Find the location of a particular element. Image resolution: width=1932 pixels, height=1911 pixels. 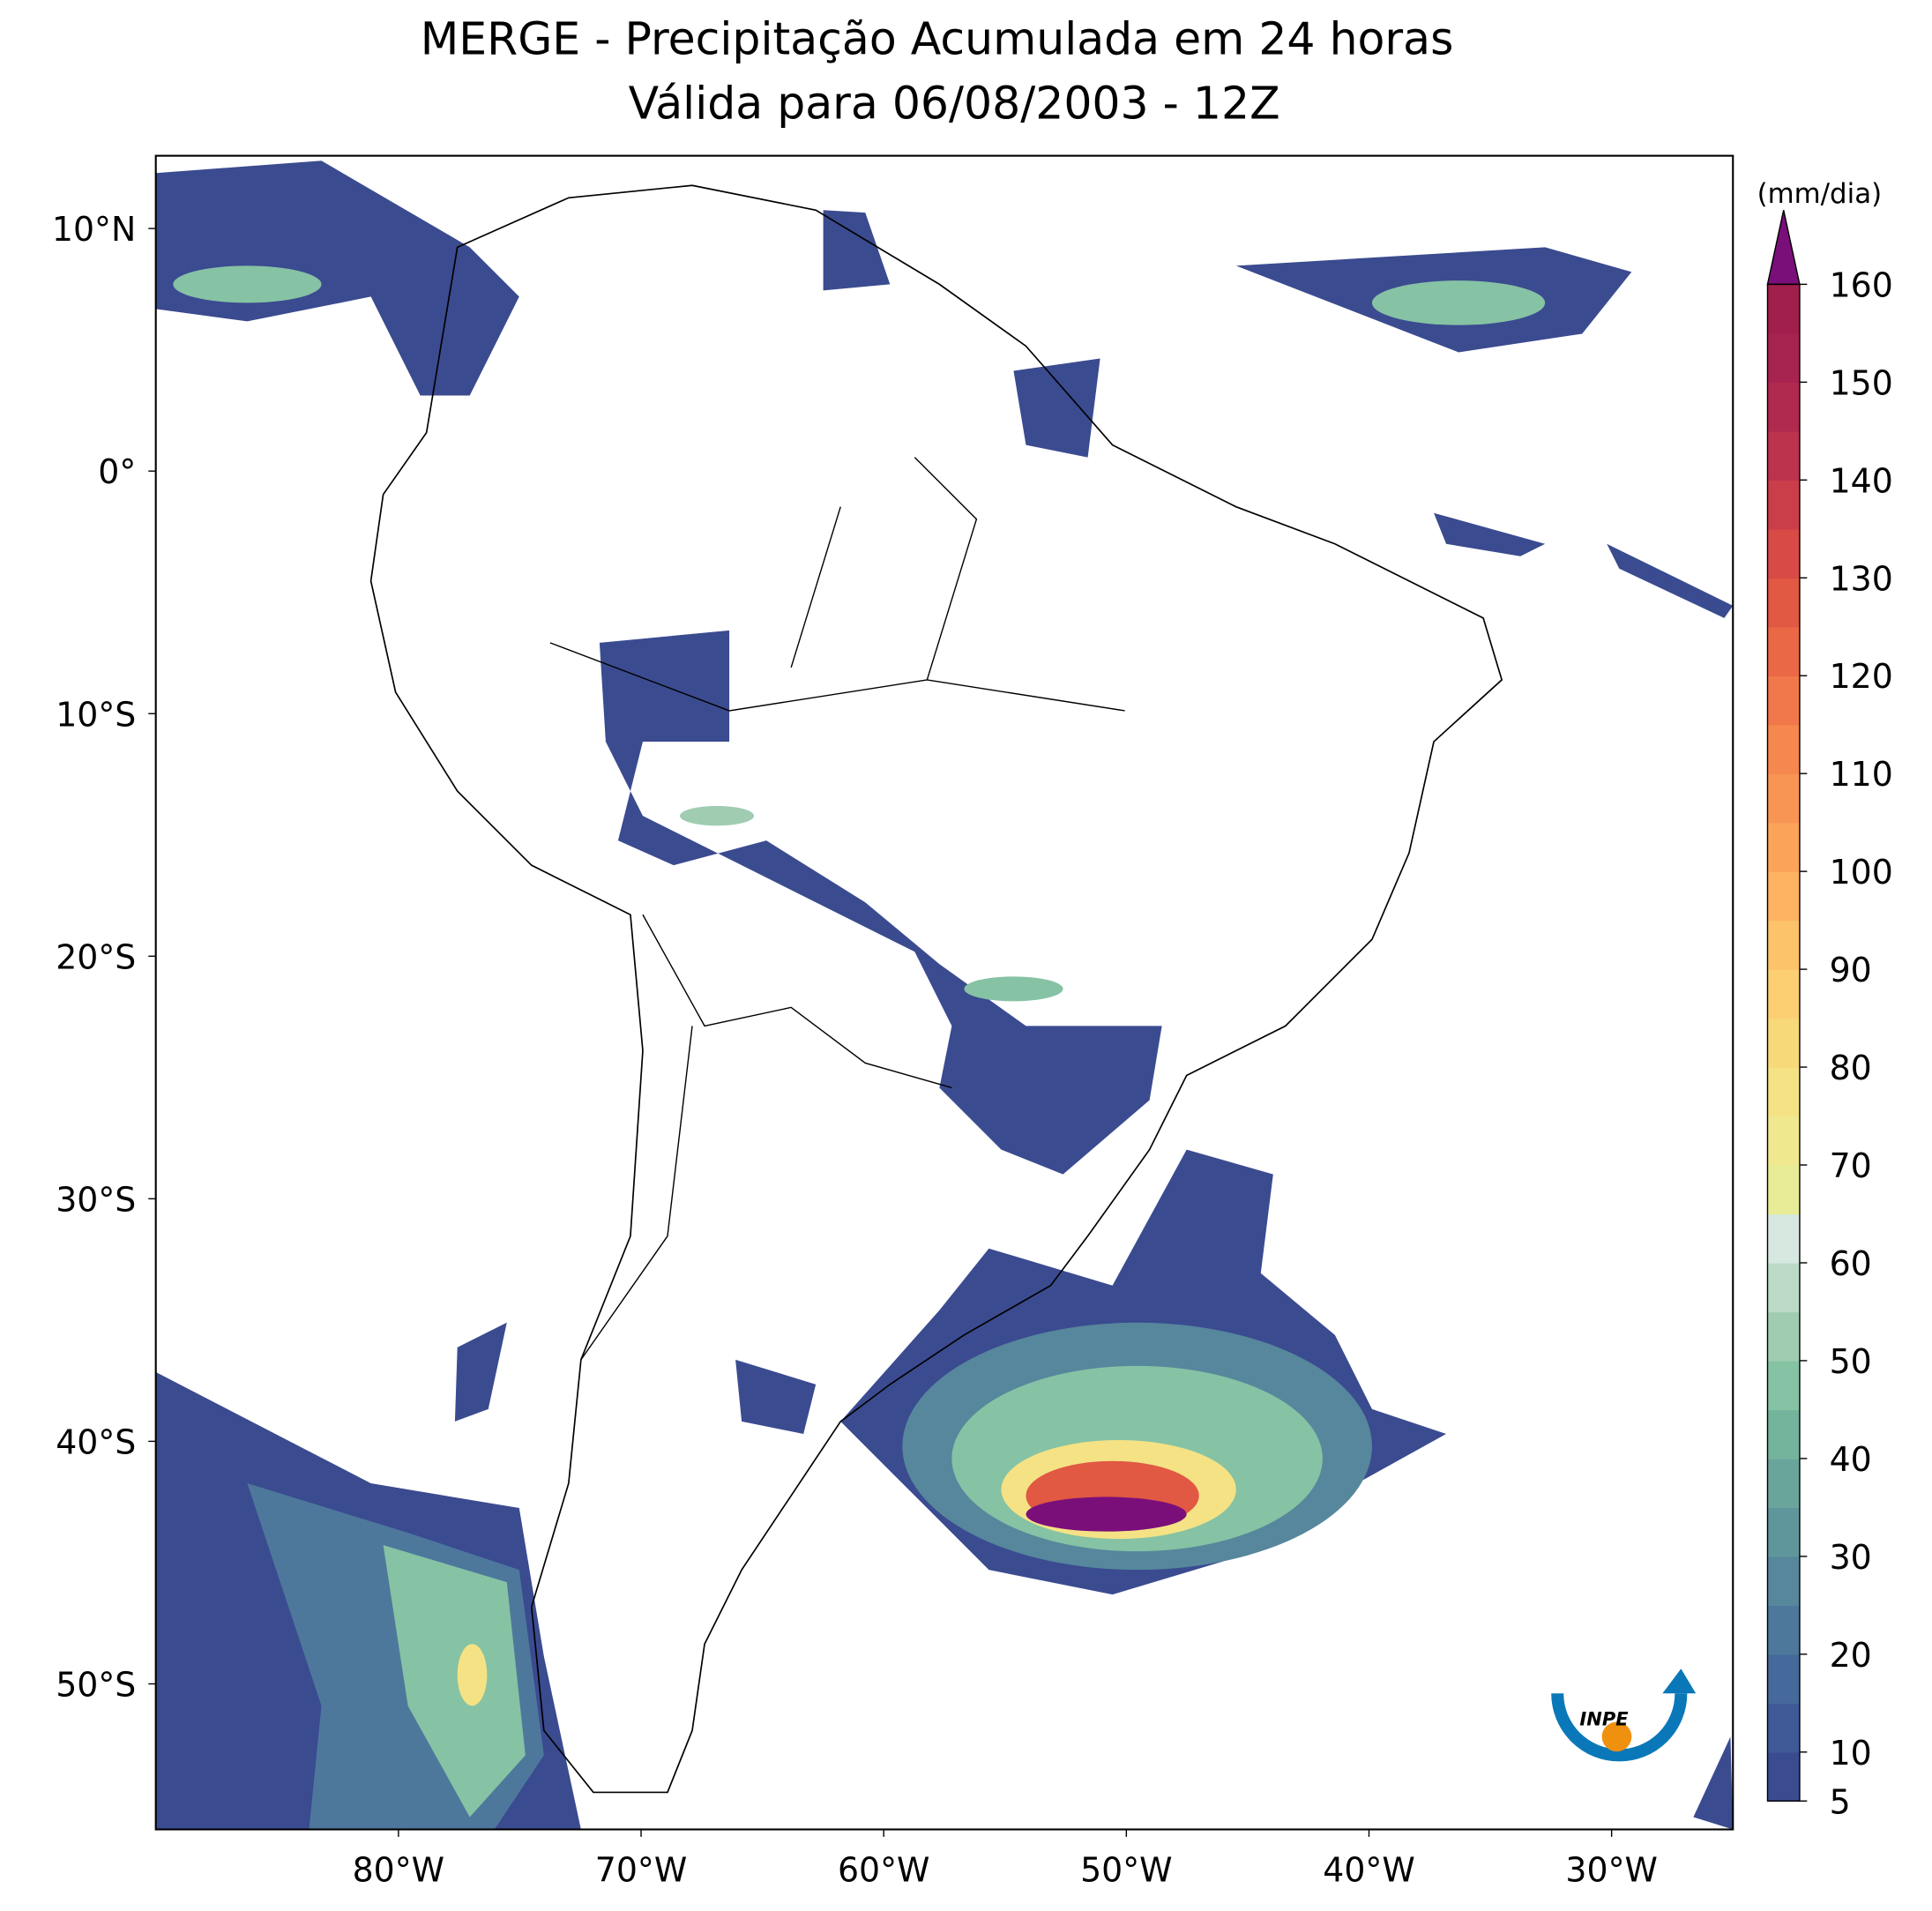

x-tick-label: 80°W is located at coordinates (398, 1870).